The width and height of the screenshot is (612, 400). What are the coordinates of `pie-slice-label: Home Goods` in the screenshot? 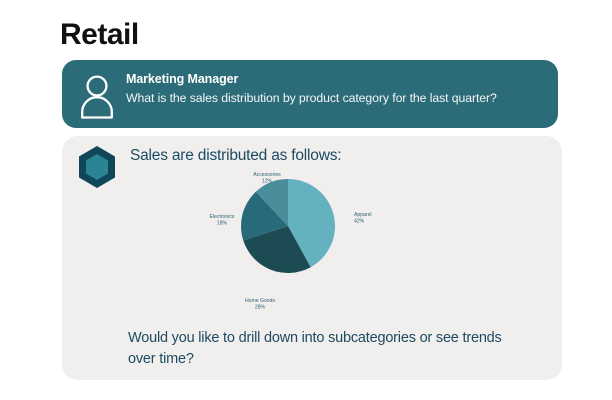 It's located at (260, 301).